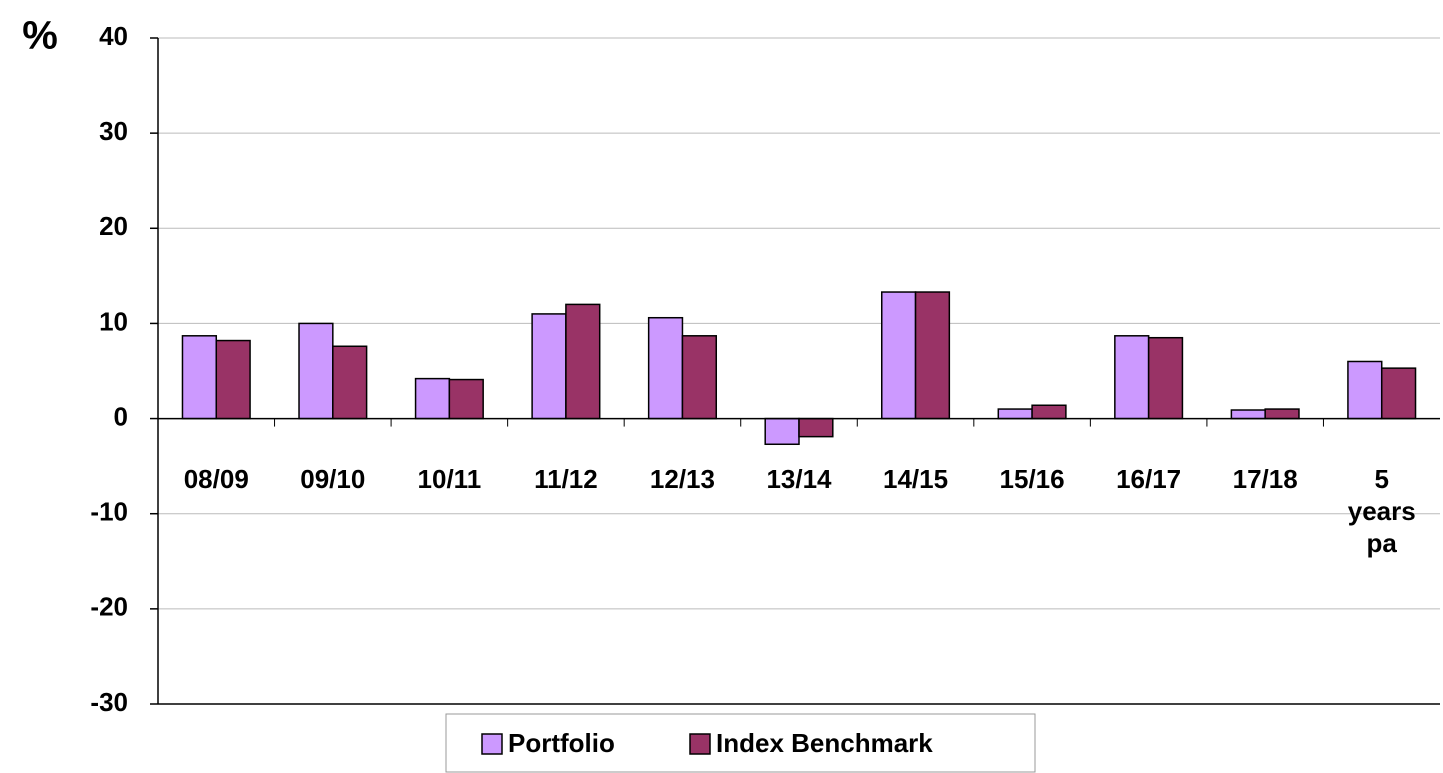 The image size is (1443, 773). What do you see at coordinates (824, 743) in the screenshot?
I see `legend-label: Index Benchmark` at bounding box center [824, 743].